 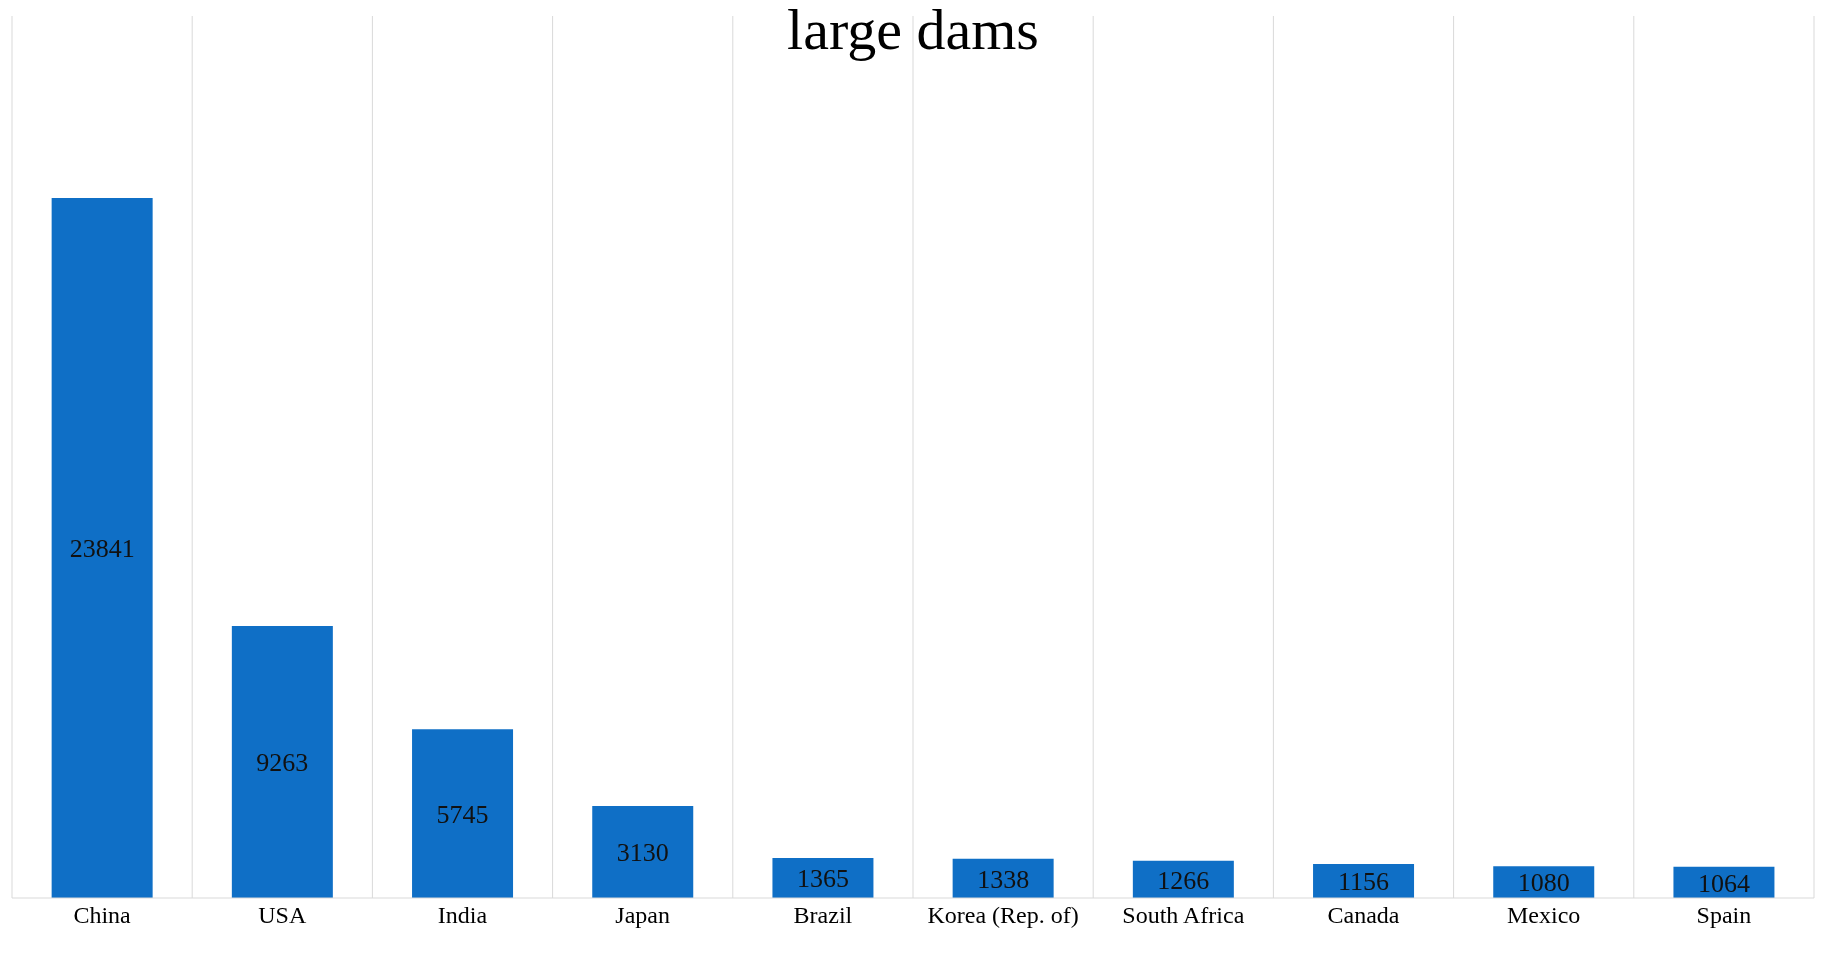 I want to click on x-tick-label: India, so click(x=462, y=915).